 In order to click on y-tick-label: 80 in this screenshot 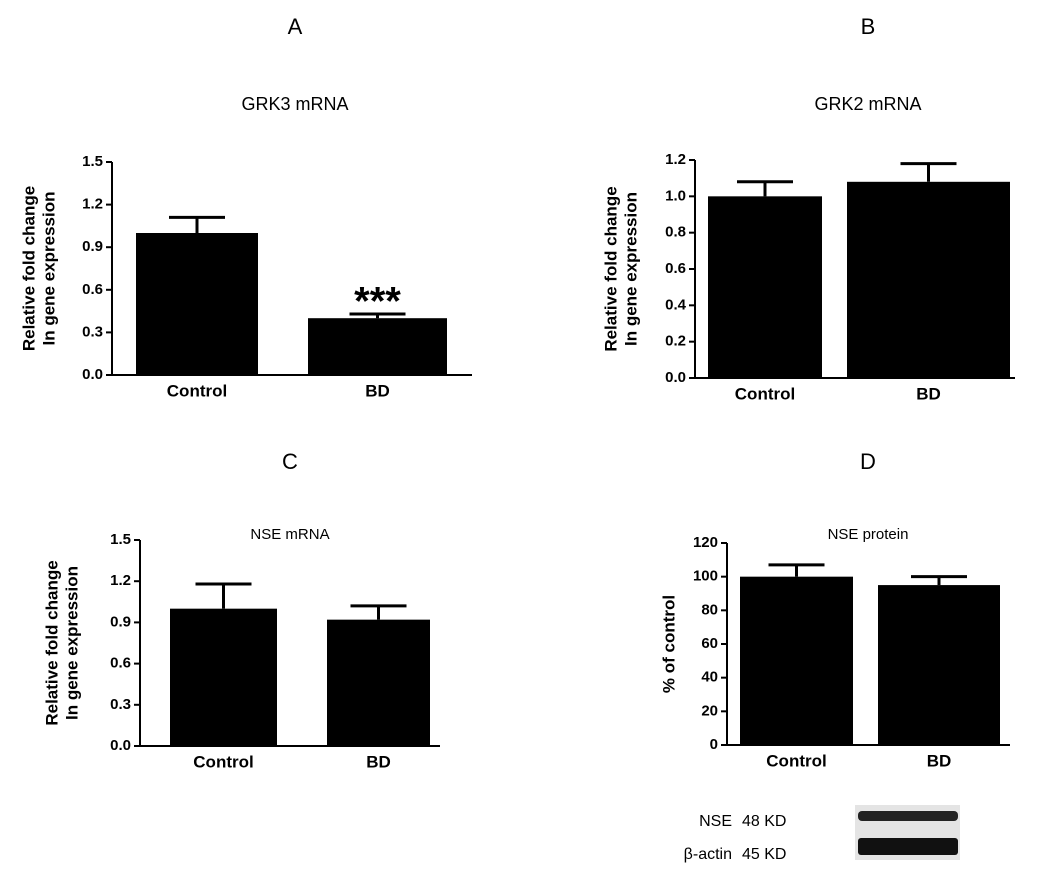, I will do `click(709, 609)`.